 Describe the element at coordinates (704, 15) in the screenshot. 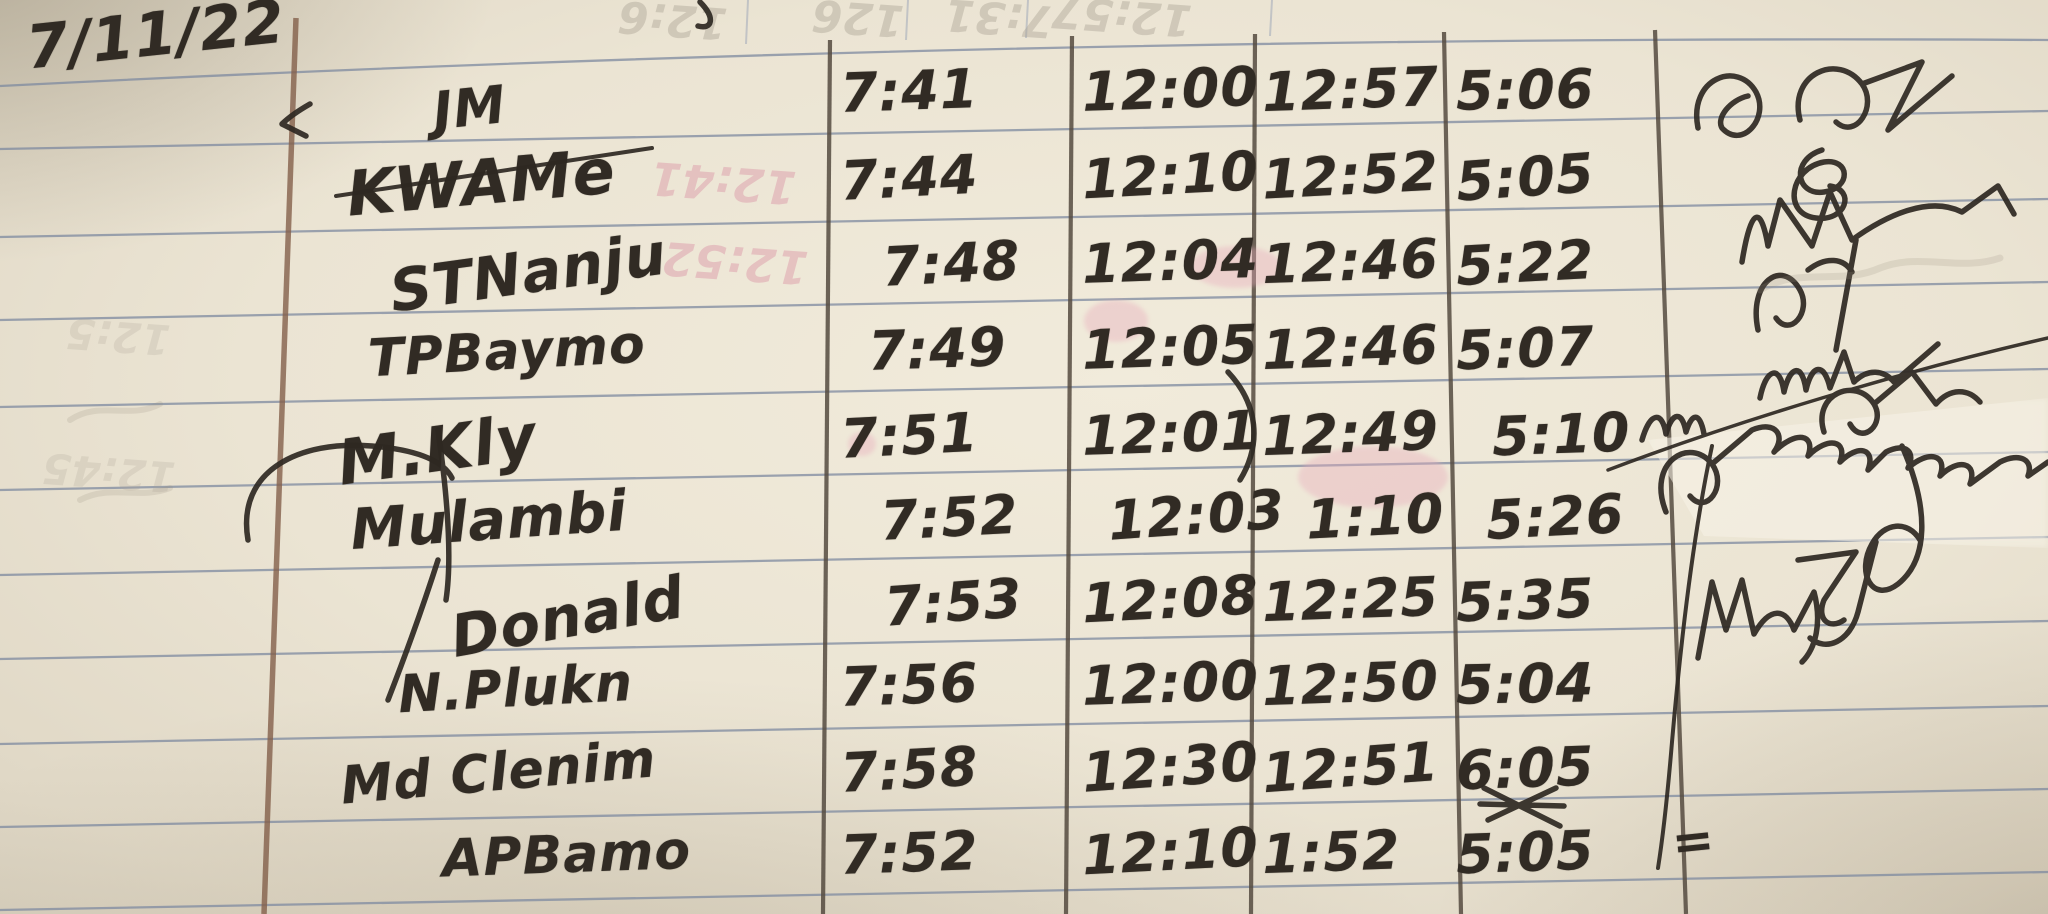

I see `pen-mark` at that location.